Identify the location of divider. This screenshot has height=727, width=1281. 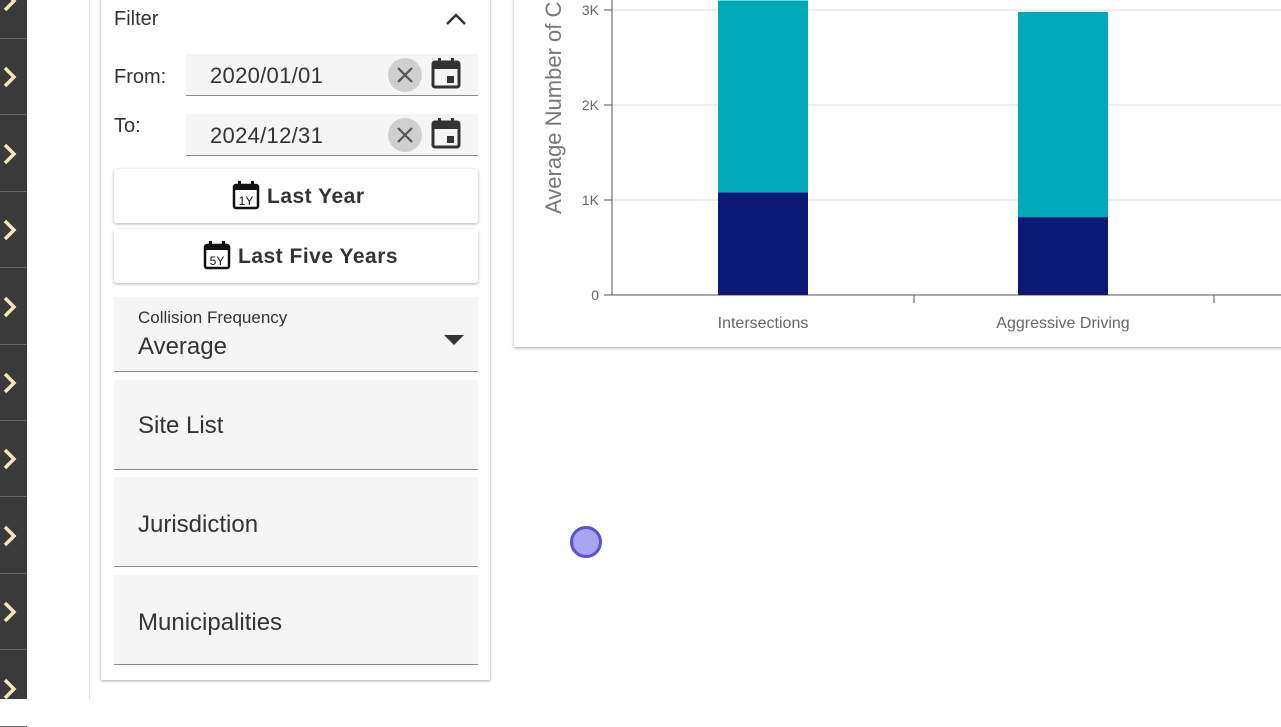
(89, 349).